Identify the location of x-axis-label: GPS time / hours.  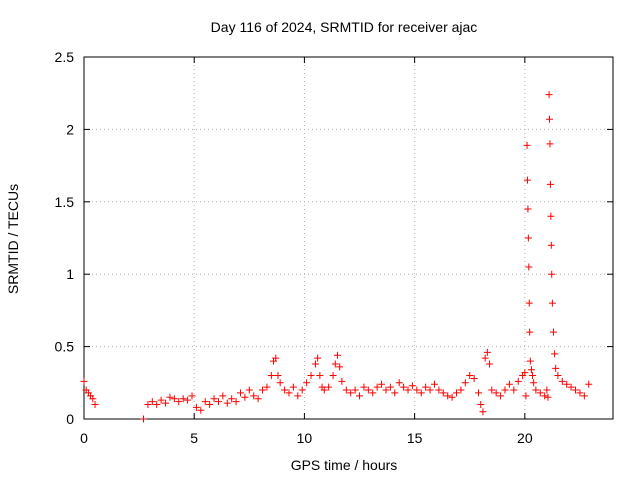
(344, 465).